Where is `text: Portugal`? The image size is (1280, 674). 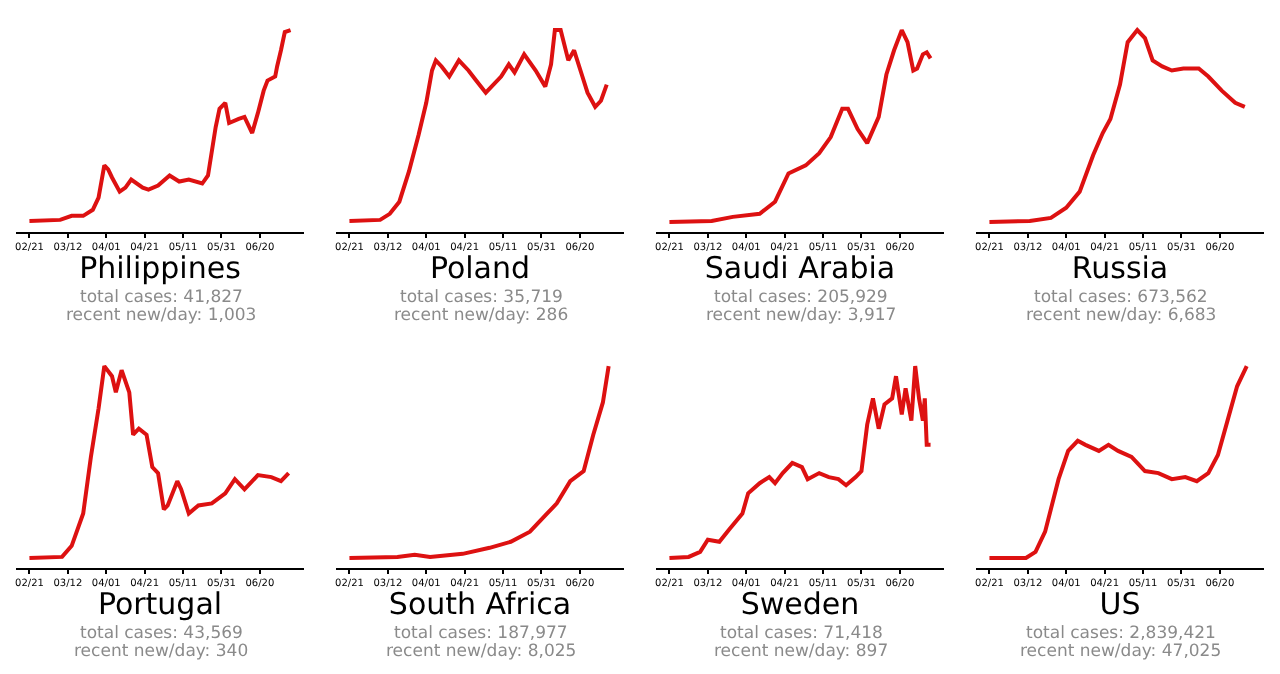 text: Portugal is located at coordinates (160, 603).